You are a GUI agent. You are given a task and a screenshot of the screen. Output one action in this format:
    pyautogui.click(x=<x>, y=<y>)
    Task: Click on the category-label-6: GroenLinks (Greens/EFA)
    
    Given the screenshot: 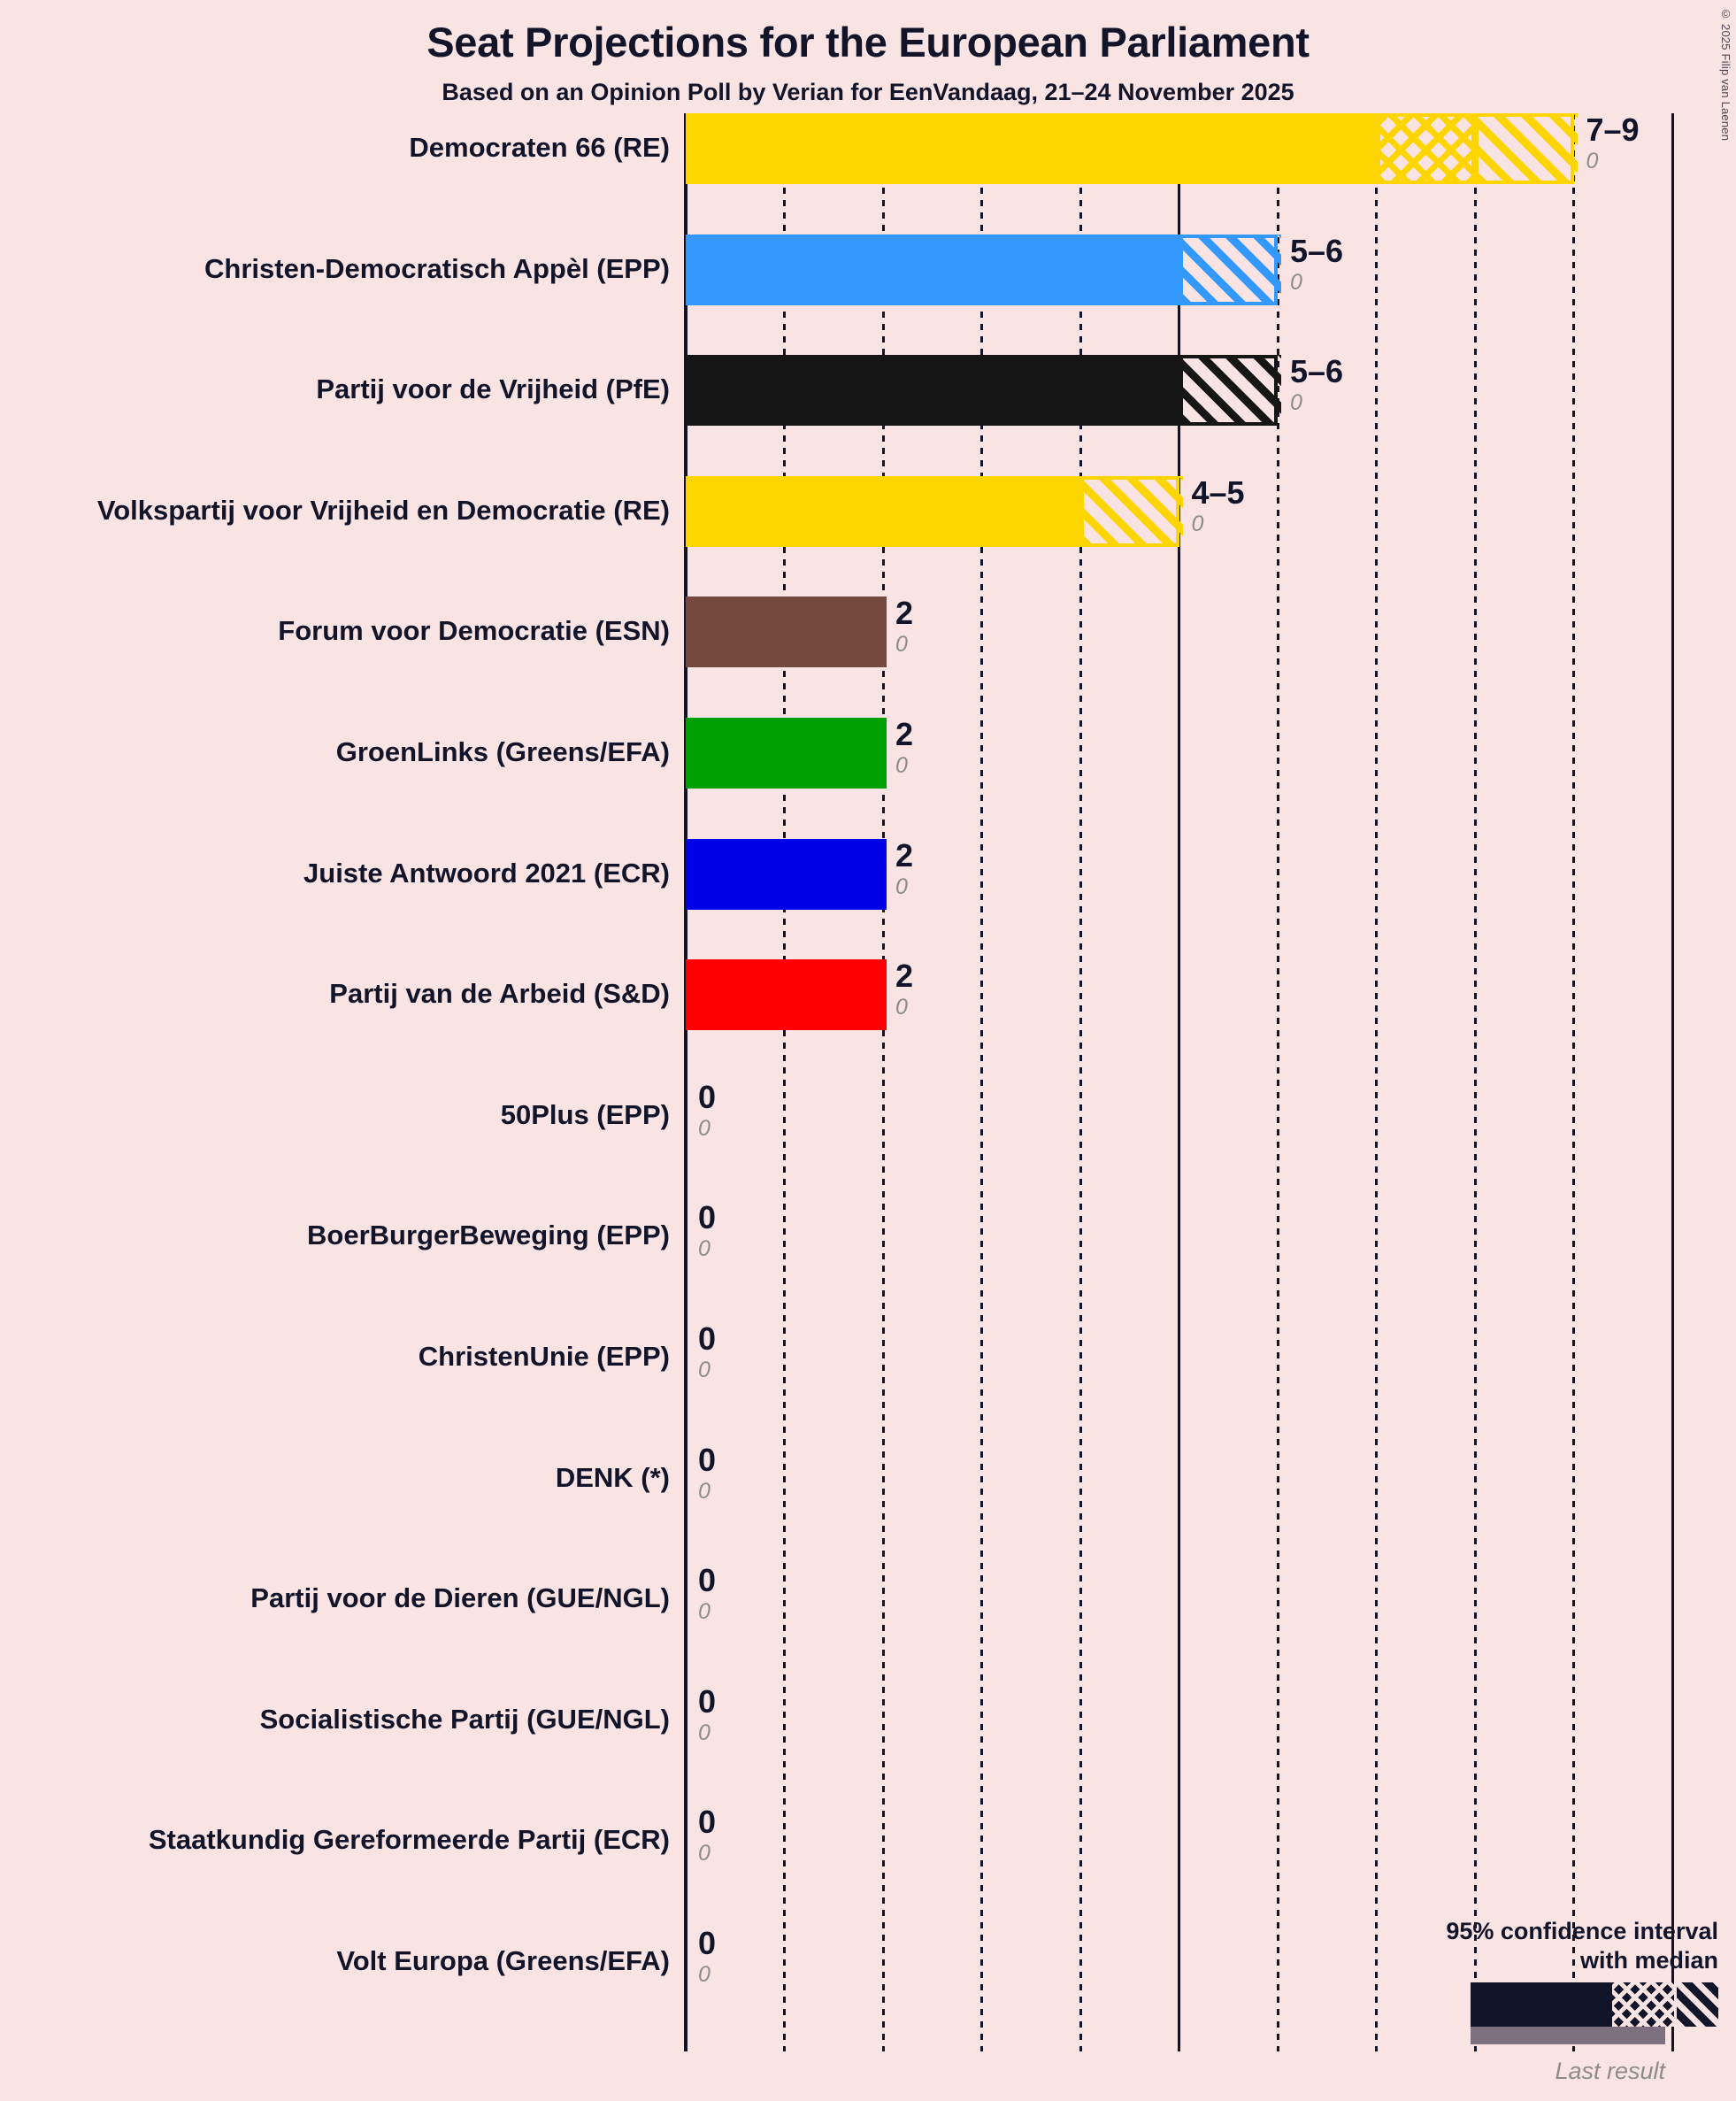 What is the action you would take?
    pyautogui.click(x=503, y=751)
    